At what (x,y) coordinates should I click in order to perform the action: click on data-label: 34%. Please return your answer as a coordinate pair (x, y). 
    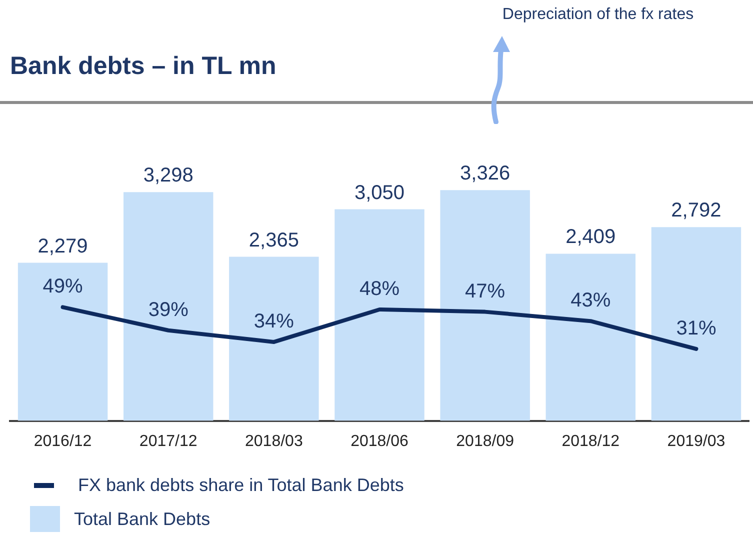
    Looking at the image, I should click on (274, 321).